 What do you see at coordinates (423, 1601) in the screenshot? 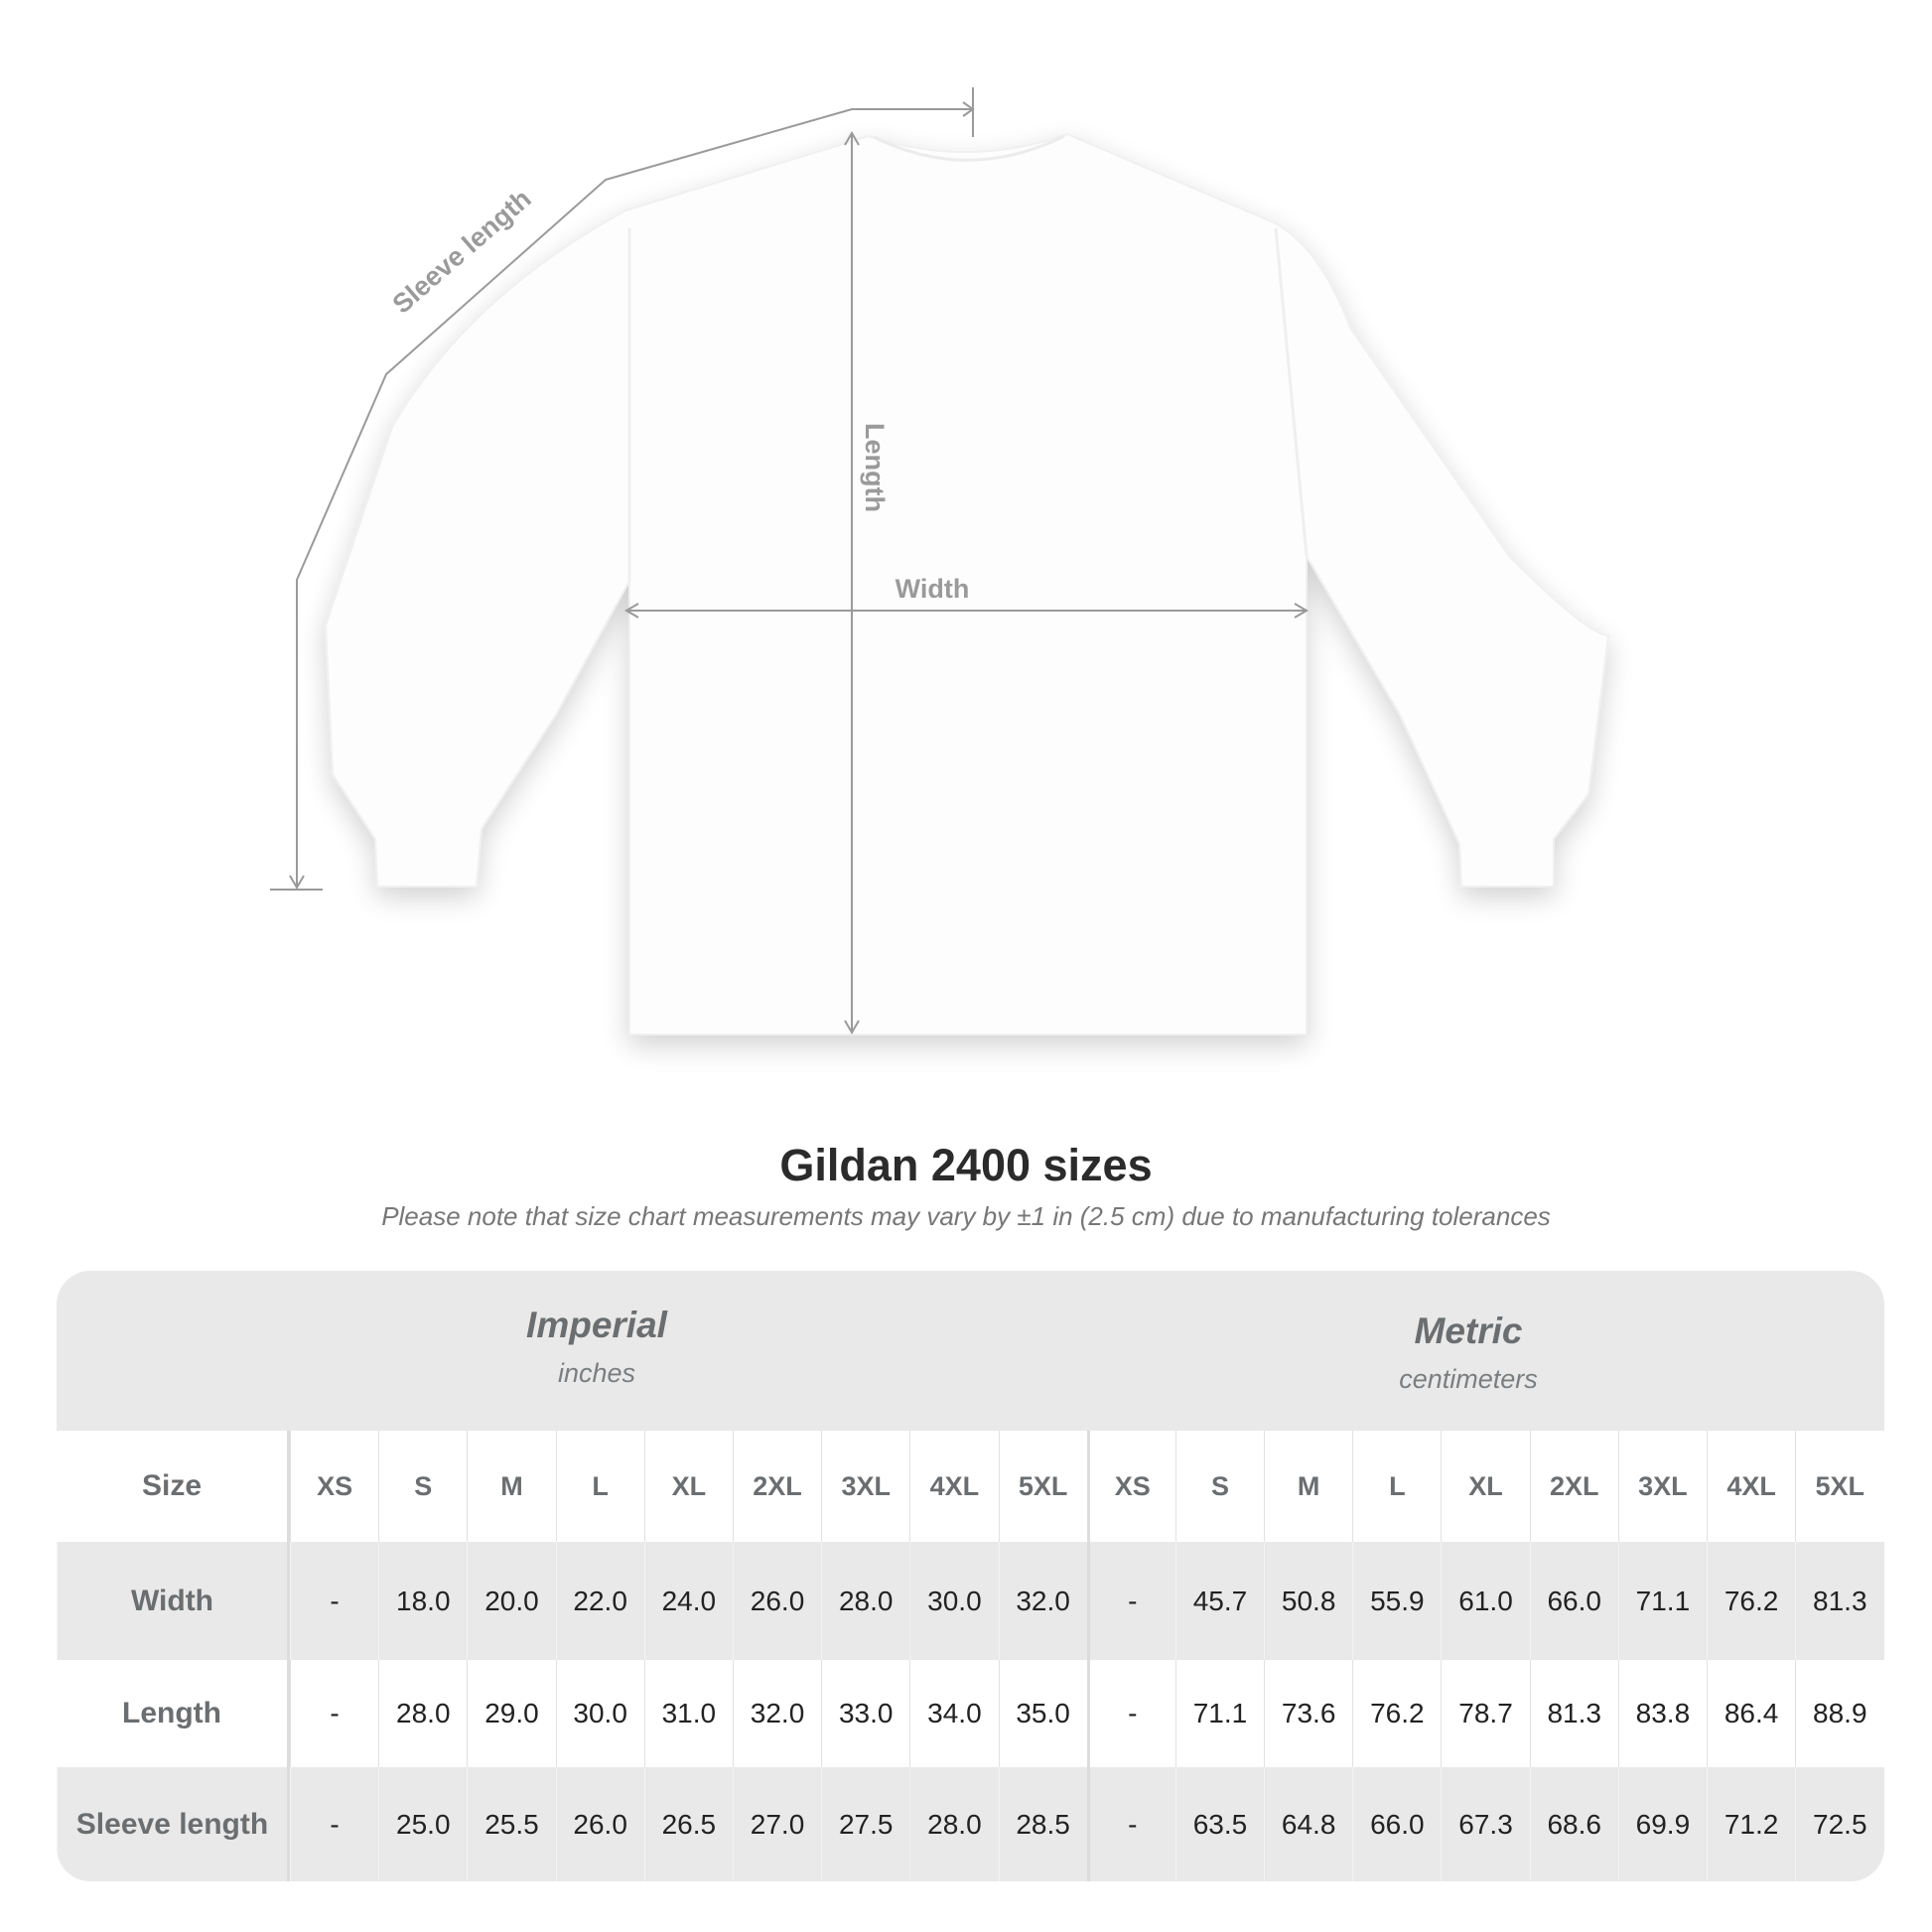
I see `imperial-value: 18.0` at bounding box center [423, 1601].